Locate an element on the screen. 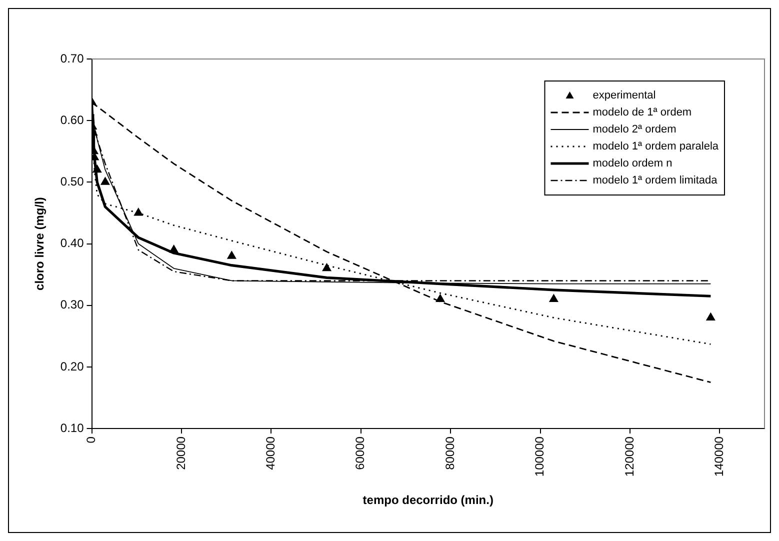 The width and height of the screenshot is (779, 541). x-tick-label: 0 is located at coordinates (91, 440).